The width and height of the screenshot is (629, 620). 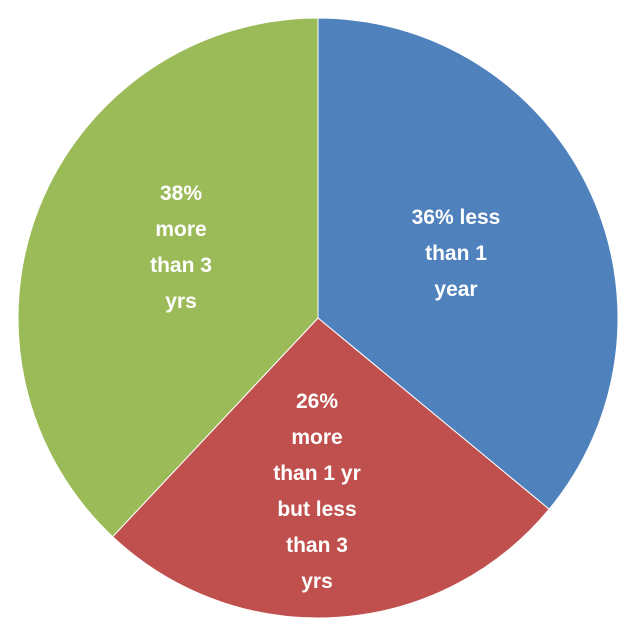 What do you see at coordinates (455, 289) in the screenshot?
I see `pie-slice-label-line: year` at bounding box center [455, 289].